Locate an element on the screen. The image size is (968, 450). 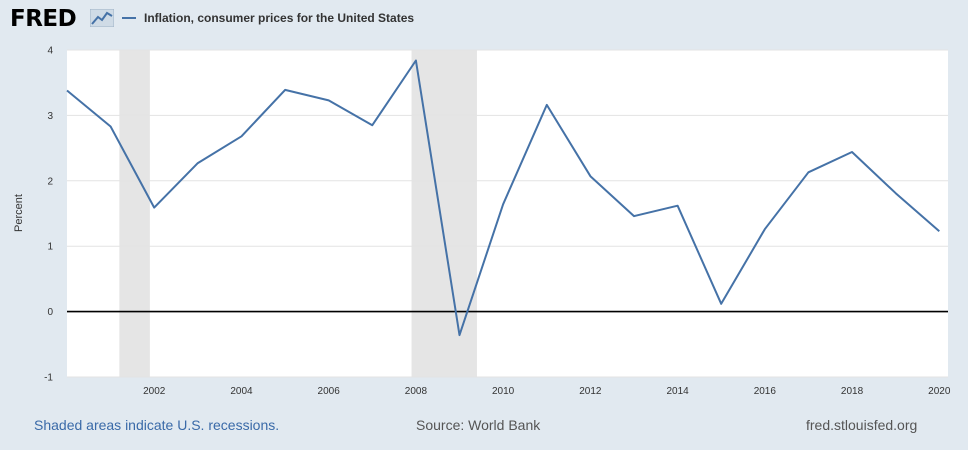
x-tick-label: 2010 is located at coordinates (503, 391).